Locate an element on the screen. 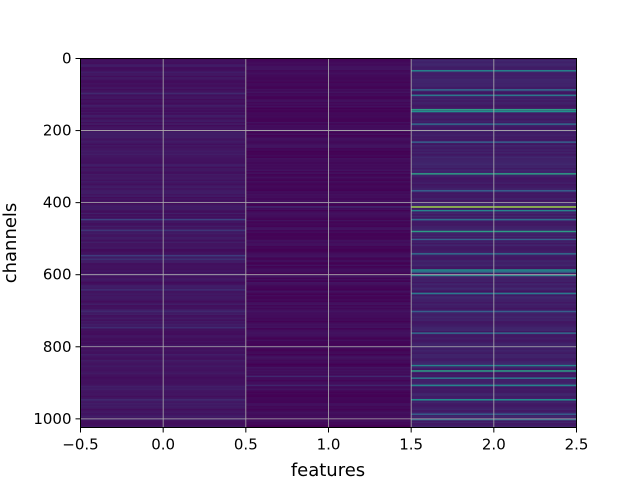 This screenshot has width=640, height=480. x-tick-label: 1.0 is located at coordinates (329, 445).